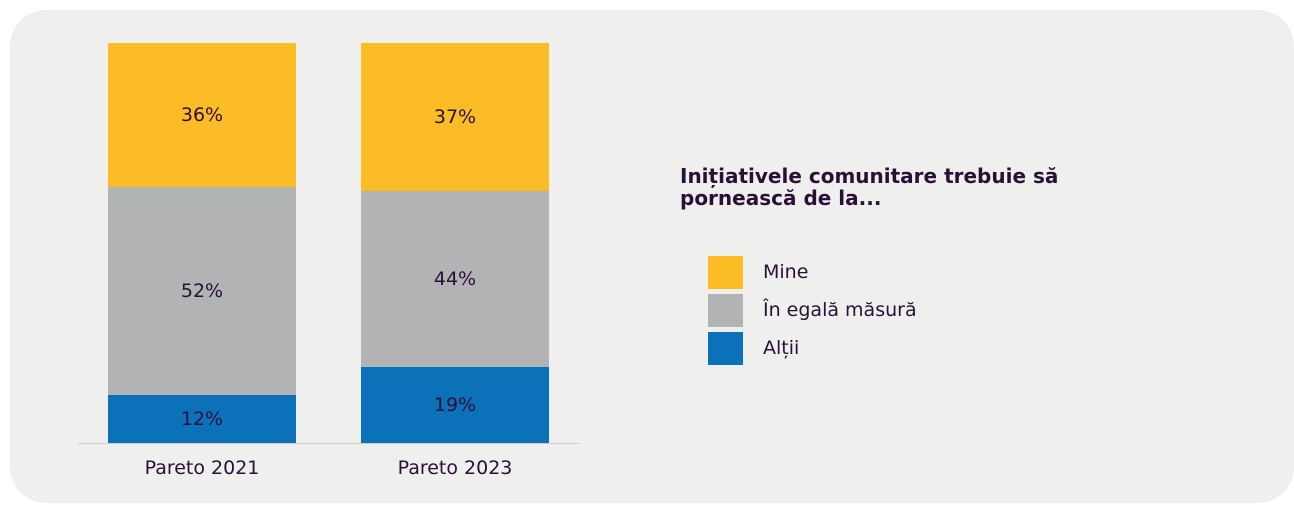 This screenshot has width=1294, height=508. What do you see at coordinates (785, 272) in the screenshot?
I see `legend-label-mine: Mine` at bounding box center [785, 272].